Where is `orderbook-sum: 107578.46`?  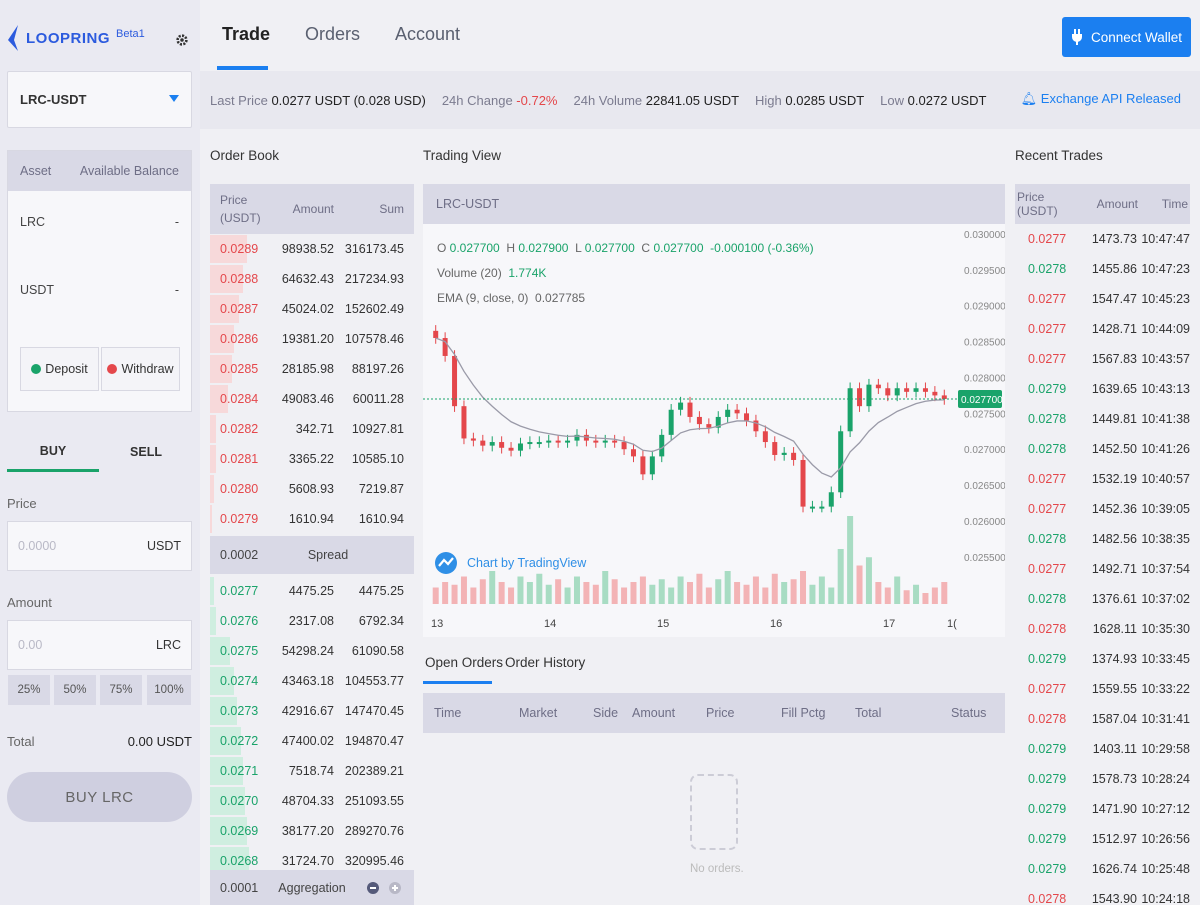 orderbook-sum: 107578.46 is located at coordinates (374, 339).